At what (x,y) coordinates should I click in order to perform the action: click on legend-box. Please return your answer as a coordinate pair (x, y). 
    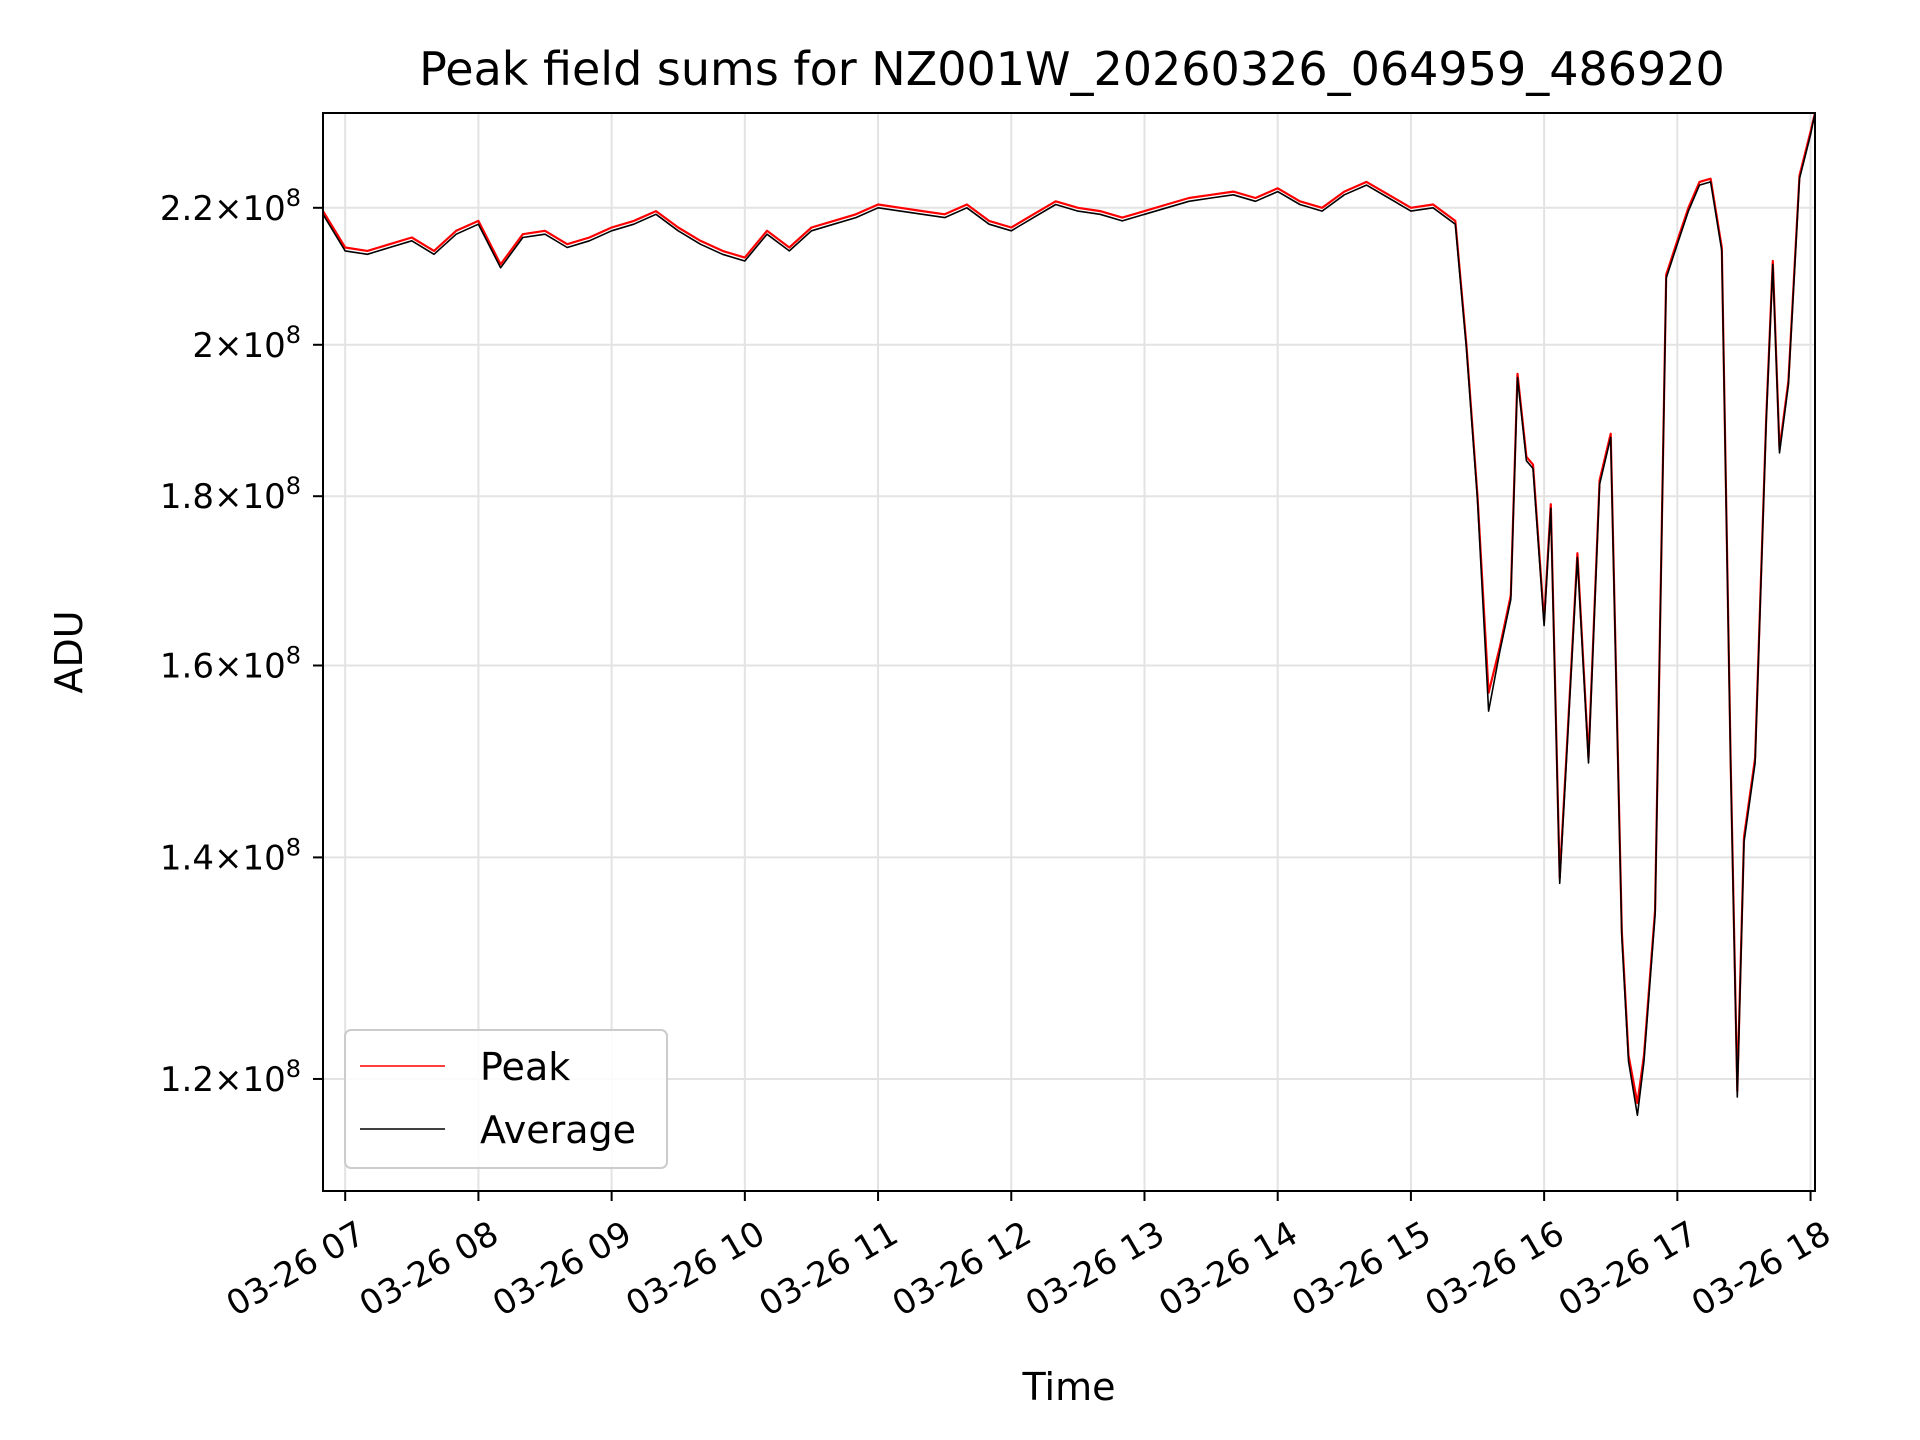
    Looking at the image, I should click on (506, 1099).